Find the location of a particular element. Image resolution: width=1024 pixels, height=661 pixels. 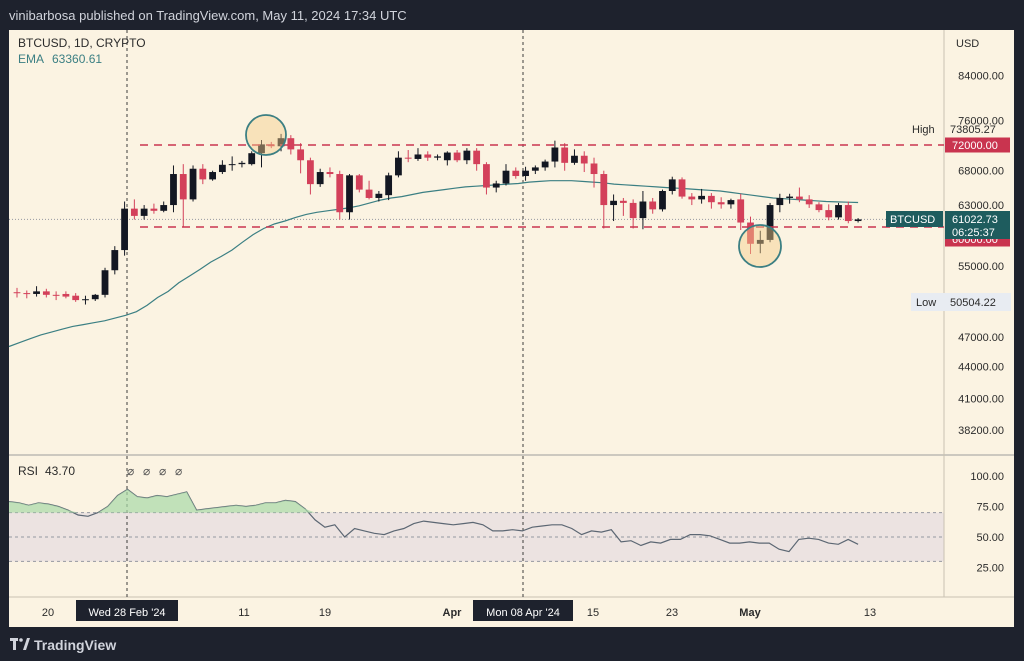

last-price-marker: BTCUSD 61022.73 06:25:37 is located at coordinates (948, 225).